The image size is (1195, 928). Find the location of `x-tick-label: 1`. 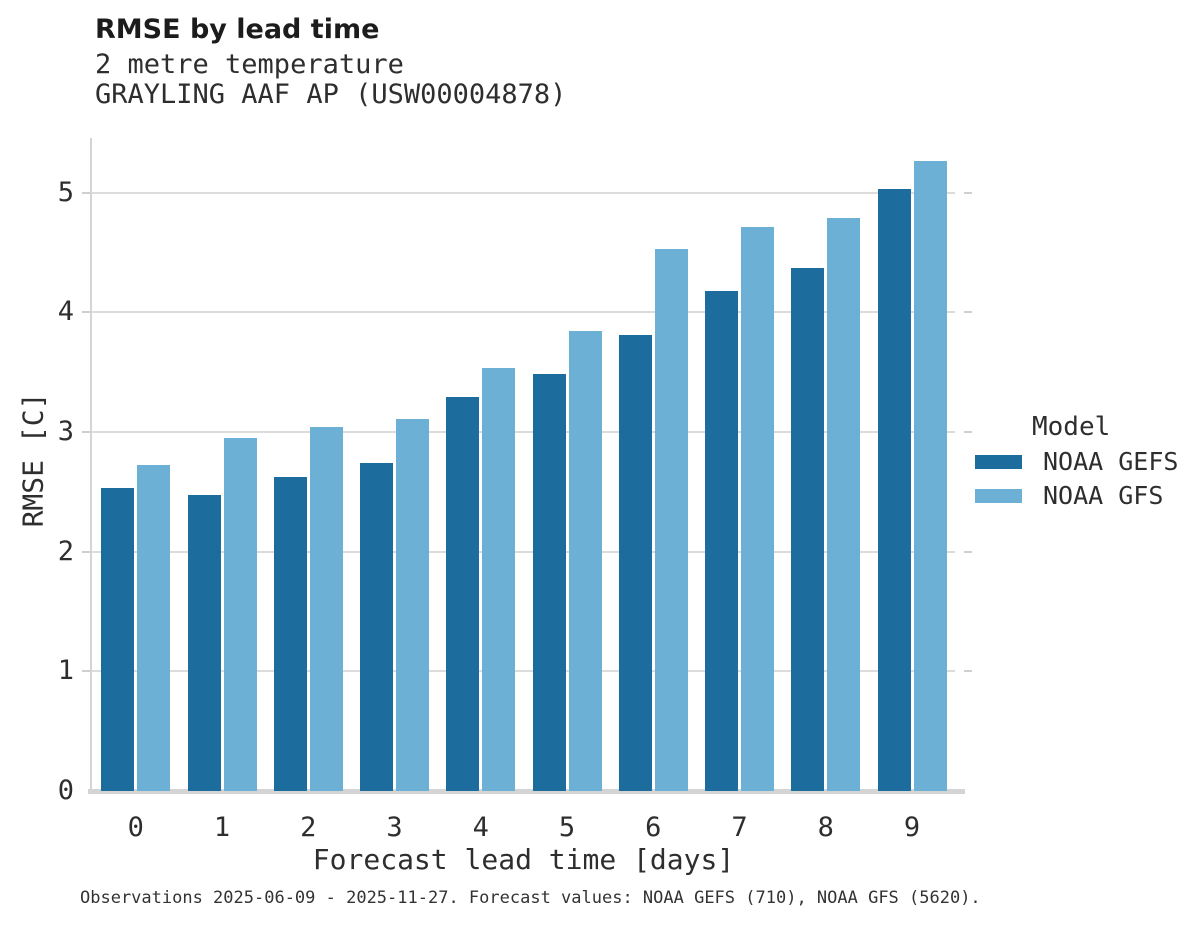

x-tick-label: 1 is located at coordinates (222, 827).